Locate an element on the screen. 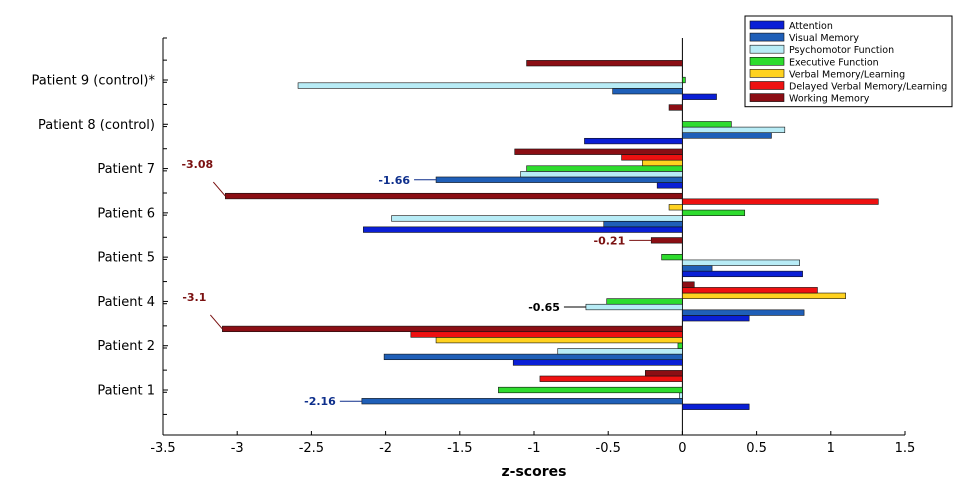 The width and height of the screenshot is (975, 488). category-label: Patient 2 is located at coordinates (126, 346).